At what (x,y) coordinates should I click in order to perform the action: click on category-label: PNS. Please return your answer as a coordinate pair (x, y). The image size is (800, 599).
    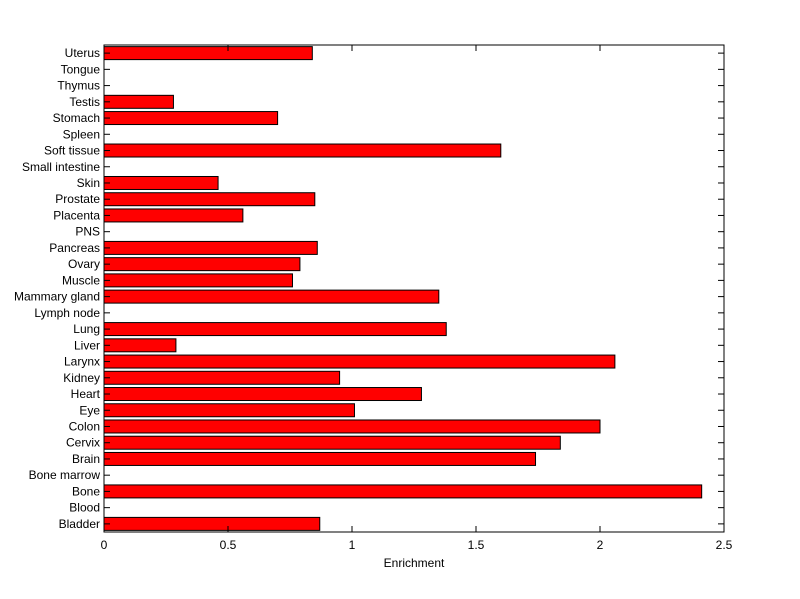
    Looking at the image, I should click on (87, 232).